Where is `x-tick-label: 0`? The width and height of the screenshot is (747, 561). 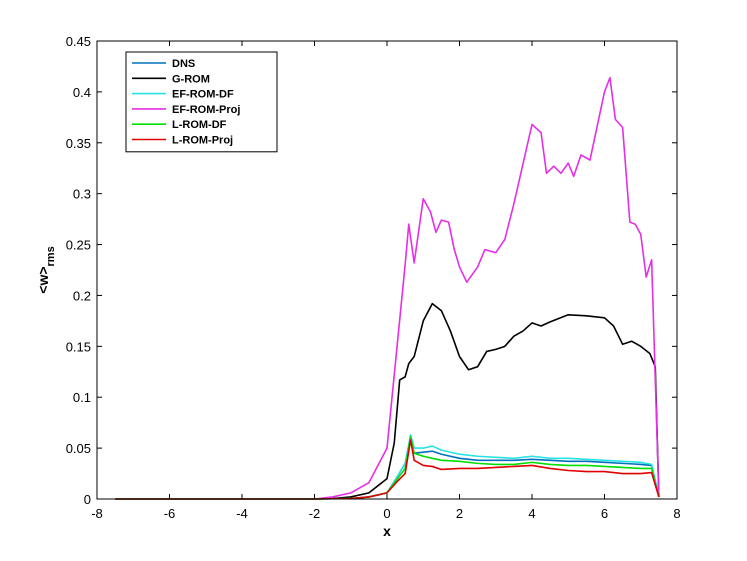
x-tick-label: 0 is located at coordinates (386, 513).